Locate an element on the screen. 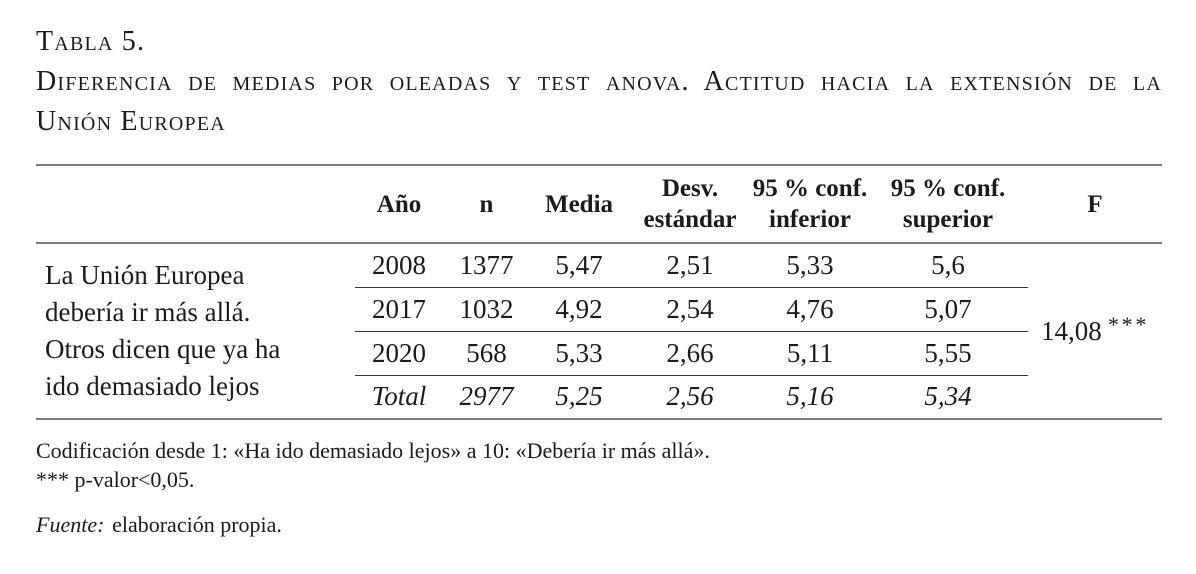 This screenshot has height=574, width=1196. table-cell-ci-upper: 5,34 is located at coordinates (948, 397).